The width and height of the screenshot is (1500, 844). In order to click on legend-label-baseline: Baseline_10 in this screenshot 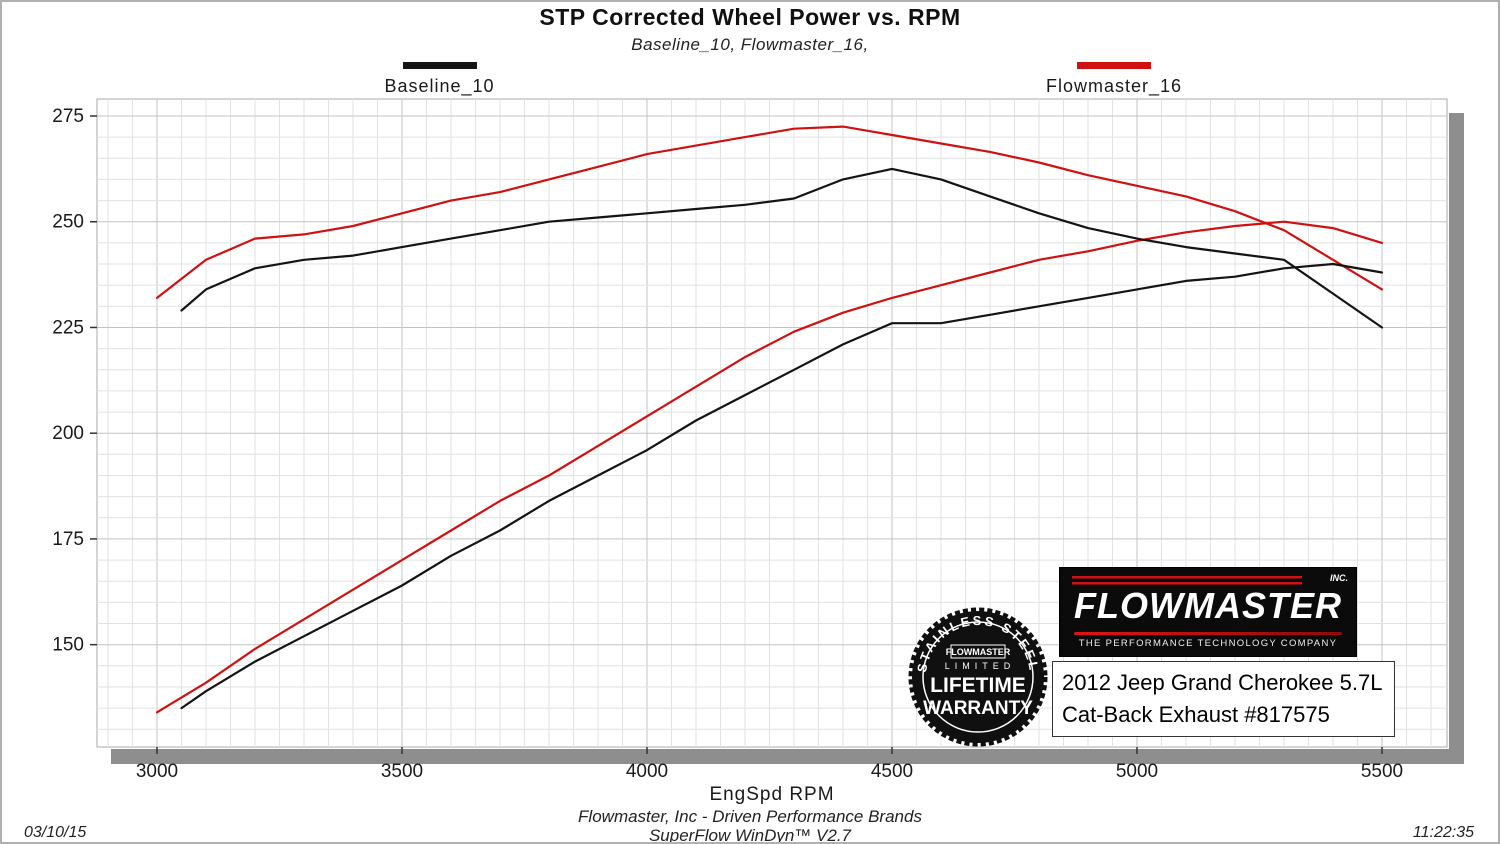, I will do `click(439, 86)`.